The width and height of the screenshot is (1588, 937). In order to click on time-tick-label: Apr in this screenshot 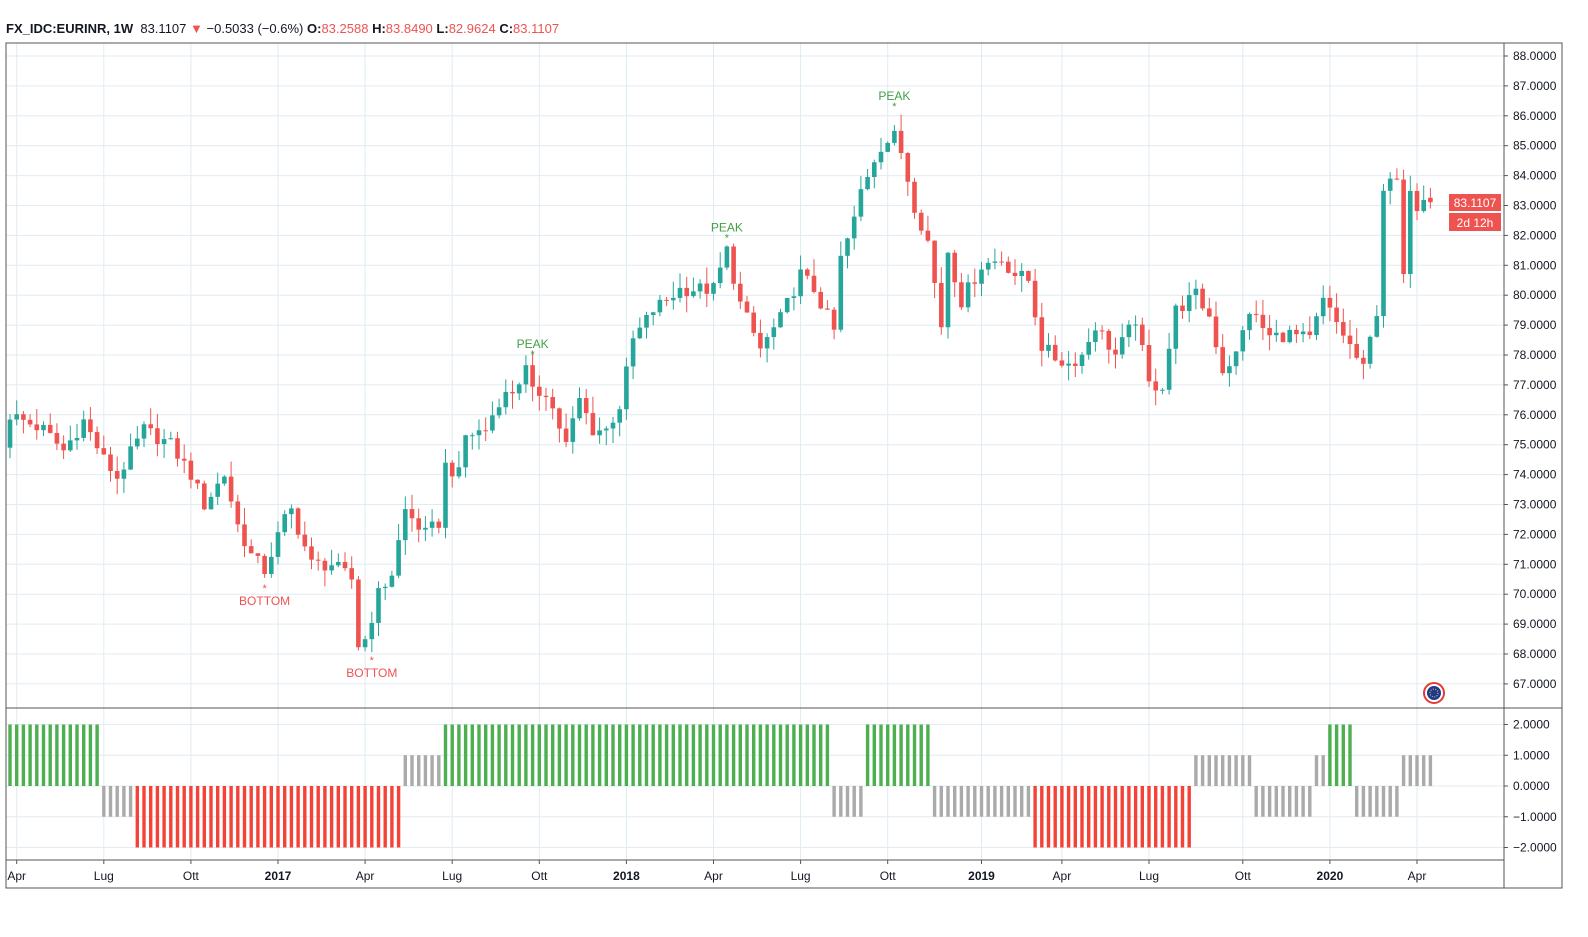, I will do `click(1417, 876)`.